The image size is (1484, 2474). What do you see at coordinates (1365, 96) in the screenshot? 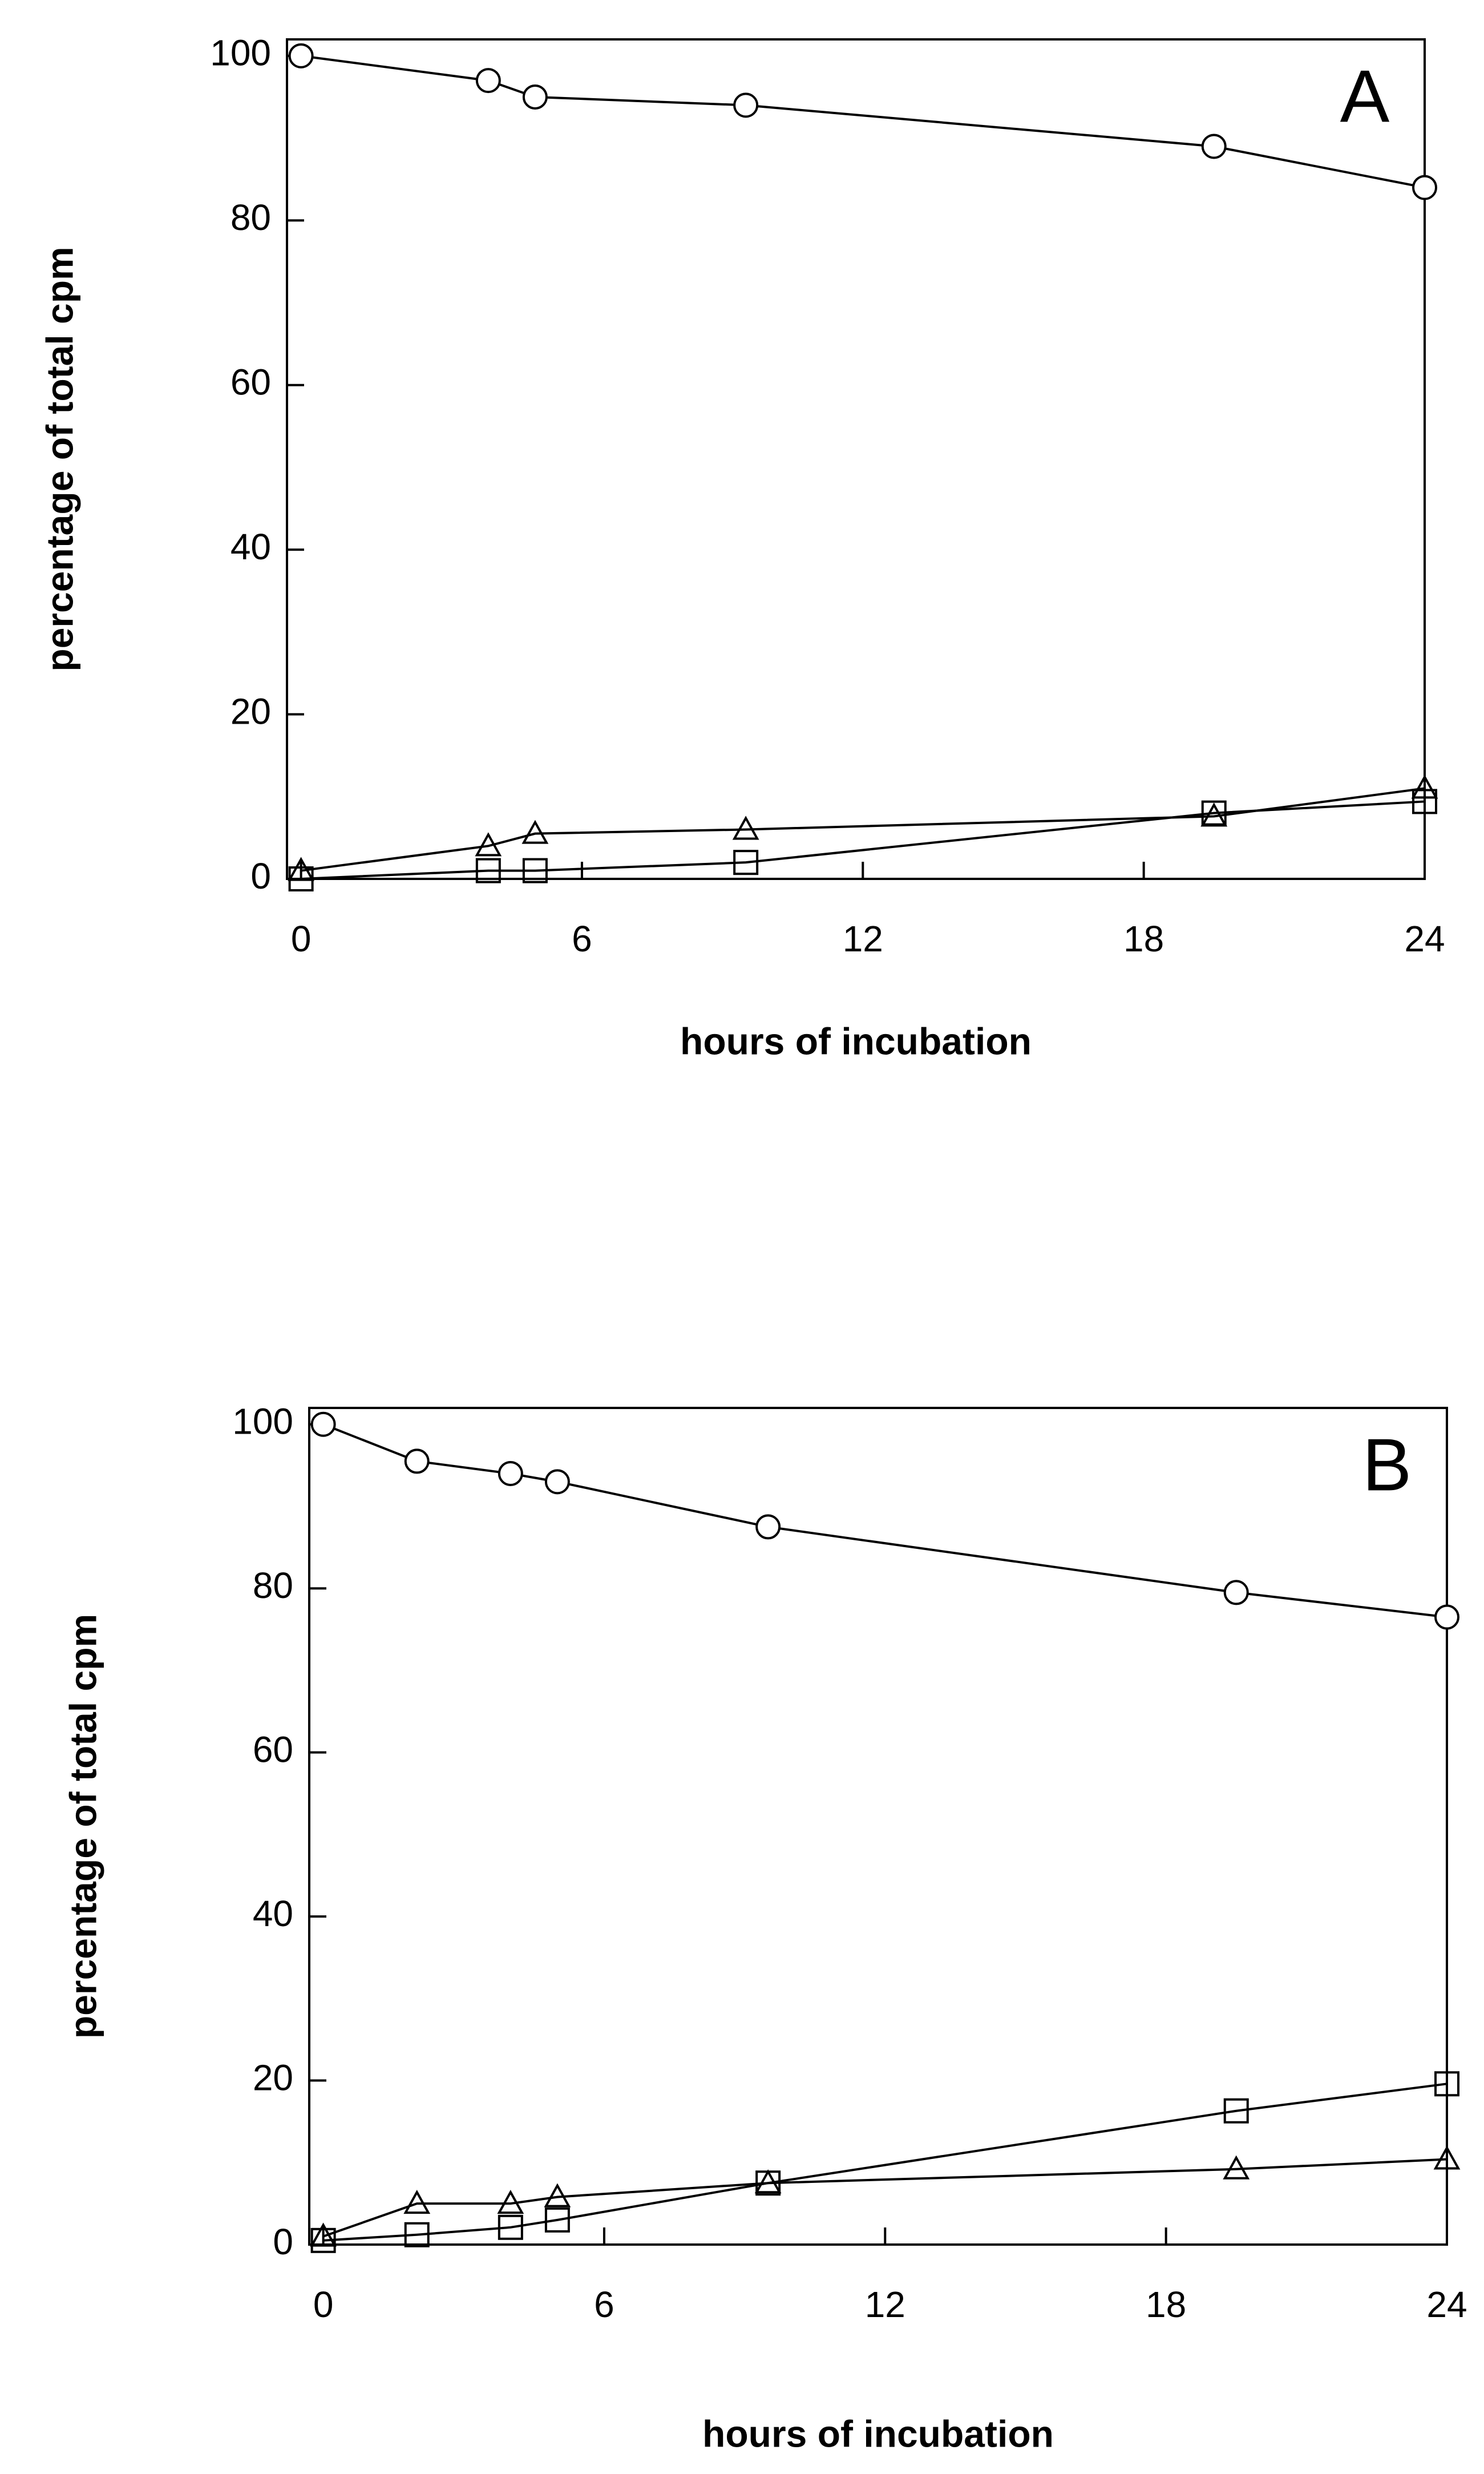
I see `panel-label: A` at bounding box center [1365, 96].